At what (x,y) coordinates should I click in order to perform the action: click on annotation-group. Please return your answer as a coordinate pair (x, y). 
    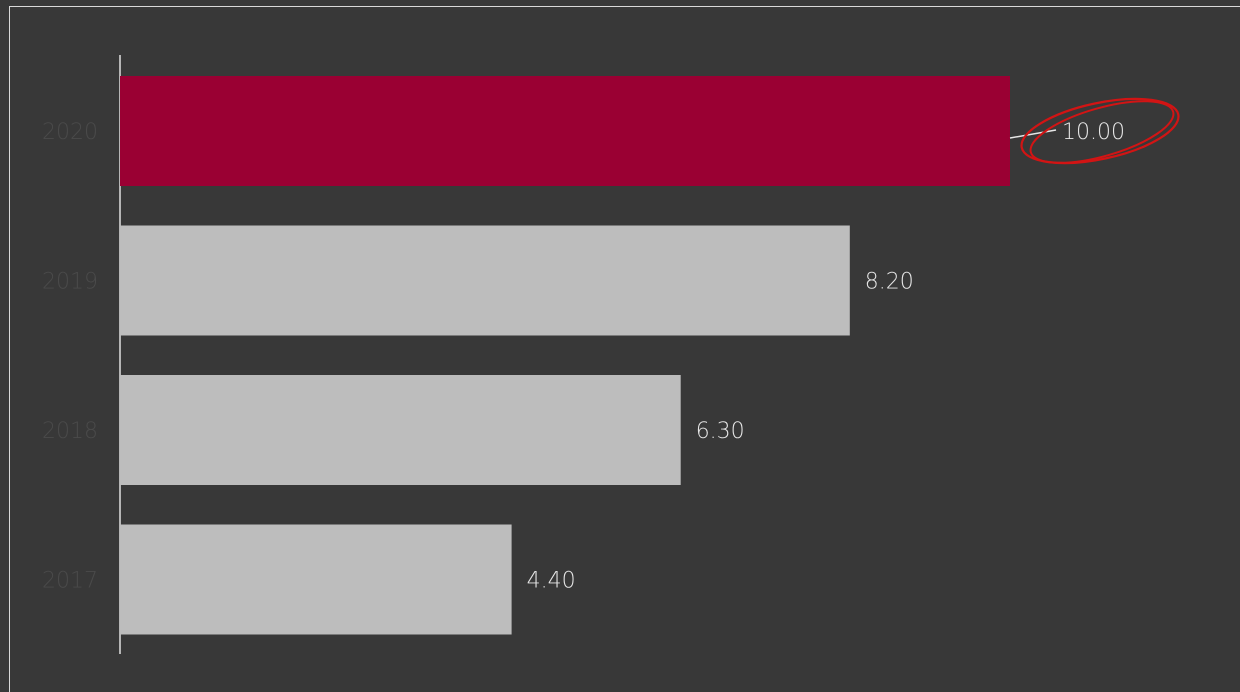
    Looking at the image, I should click on (1094, 131).